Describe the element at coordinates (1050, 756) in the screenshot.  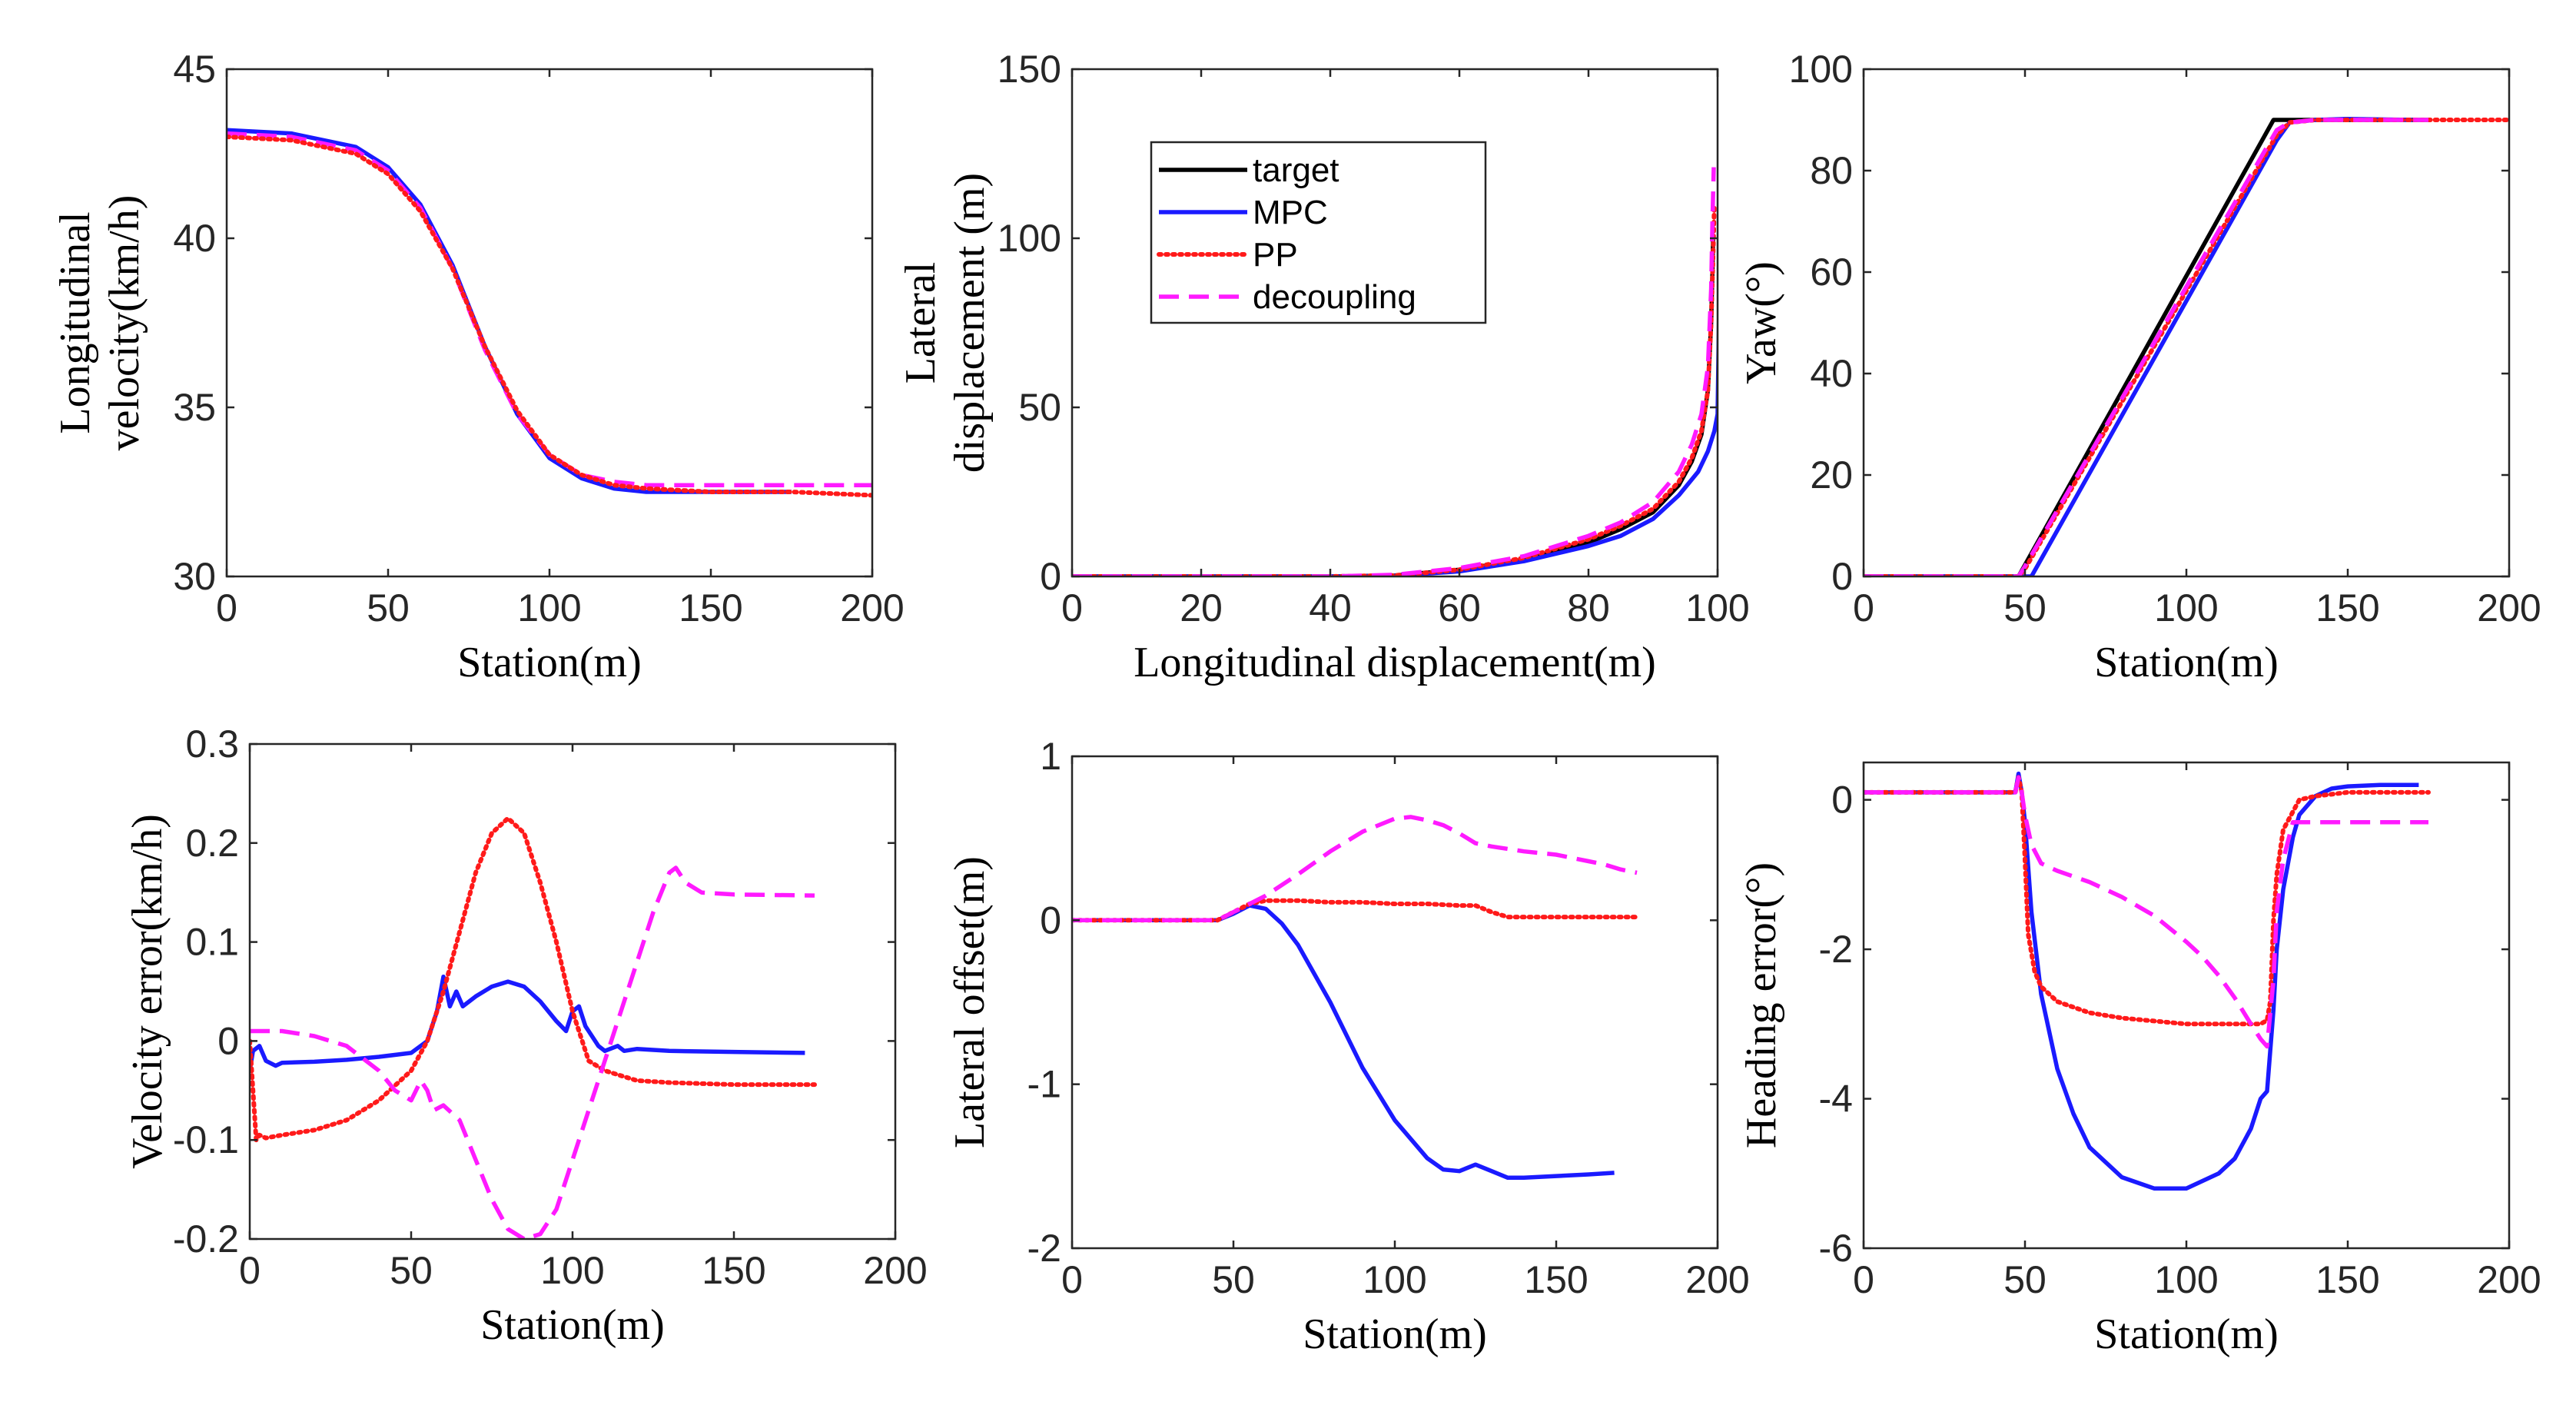
I see `y-tick-label: 1` at that location.